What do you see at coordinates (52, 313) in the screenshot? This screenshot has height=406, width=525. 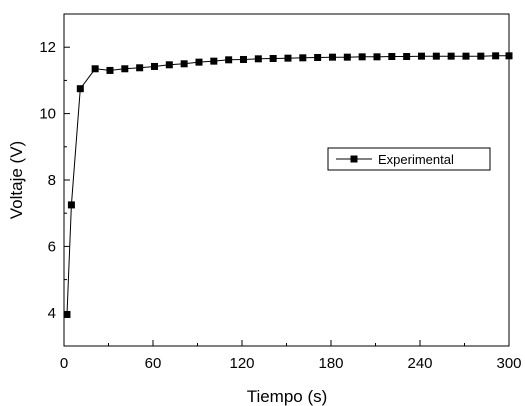 I see `y-tick-label: 4` at bounding box center [52, 313].